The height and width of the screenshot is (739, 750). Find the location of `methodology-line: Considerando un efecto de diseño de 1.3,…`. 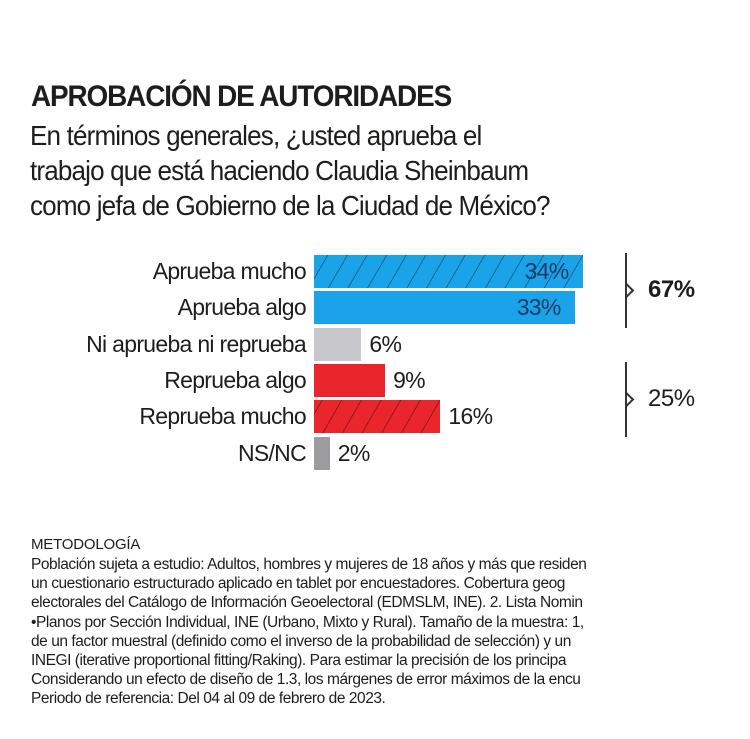

methodology-line: Considerando un efecto de diseño de 1.3,… is located at coordinates (306, 680).